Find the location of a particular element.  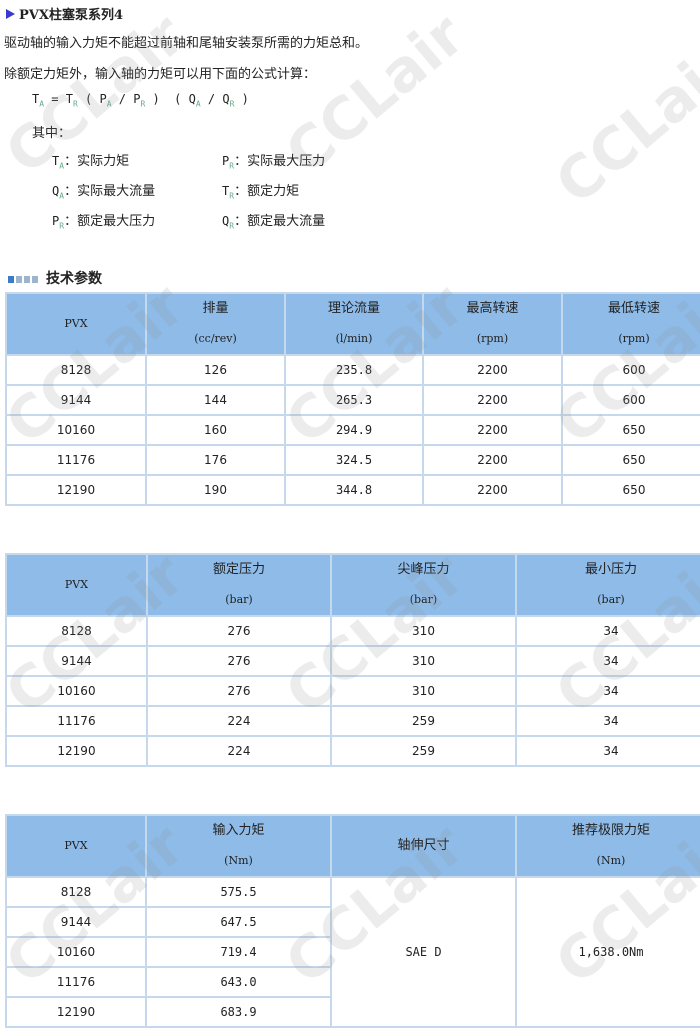

table-row: 10160 276 310 34 is located at coordinates (352, 691).